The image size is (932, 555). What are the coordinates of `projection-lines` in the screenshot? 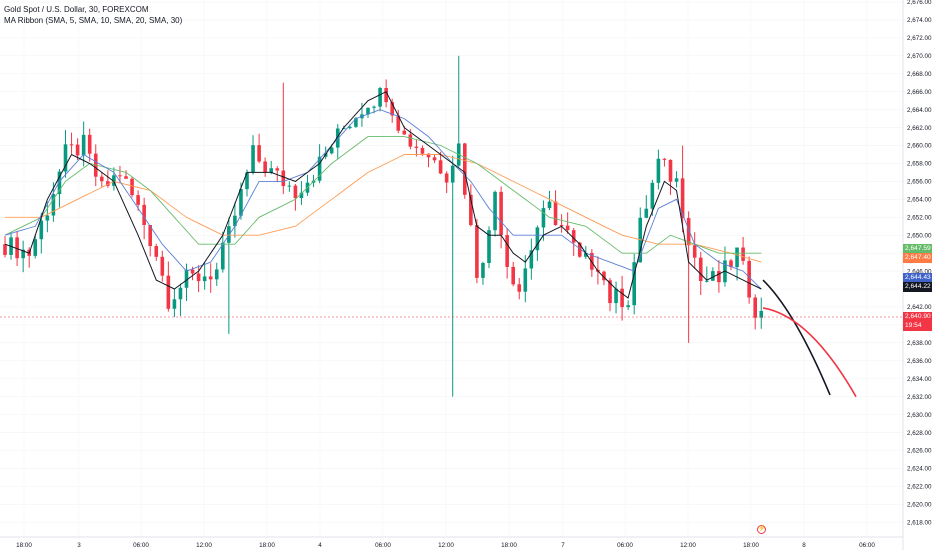 It's located at (809, 338).